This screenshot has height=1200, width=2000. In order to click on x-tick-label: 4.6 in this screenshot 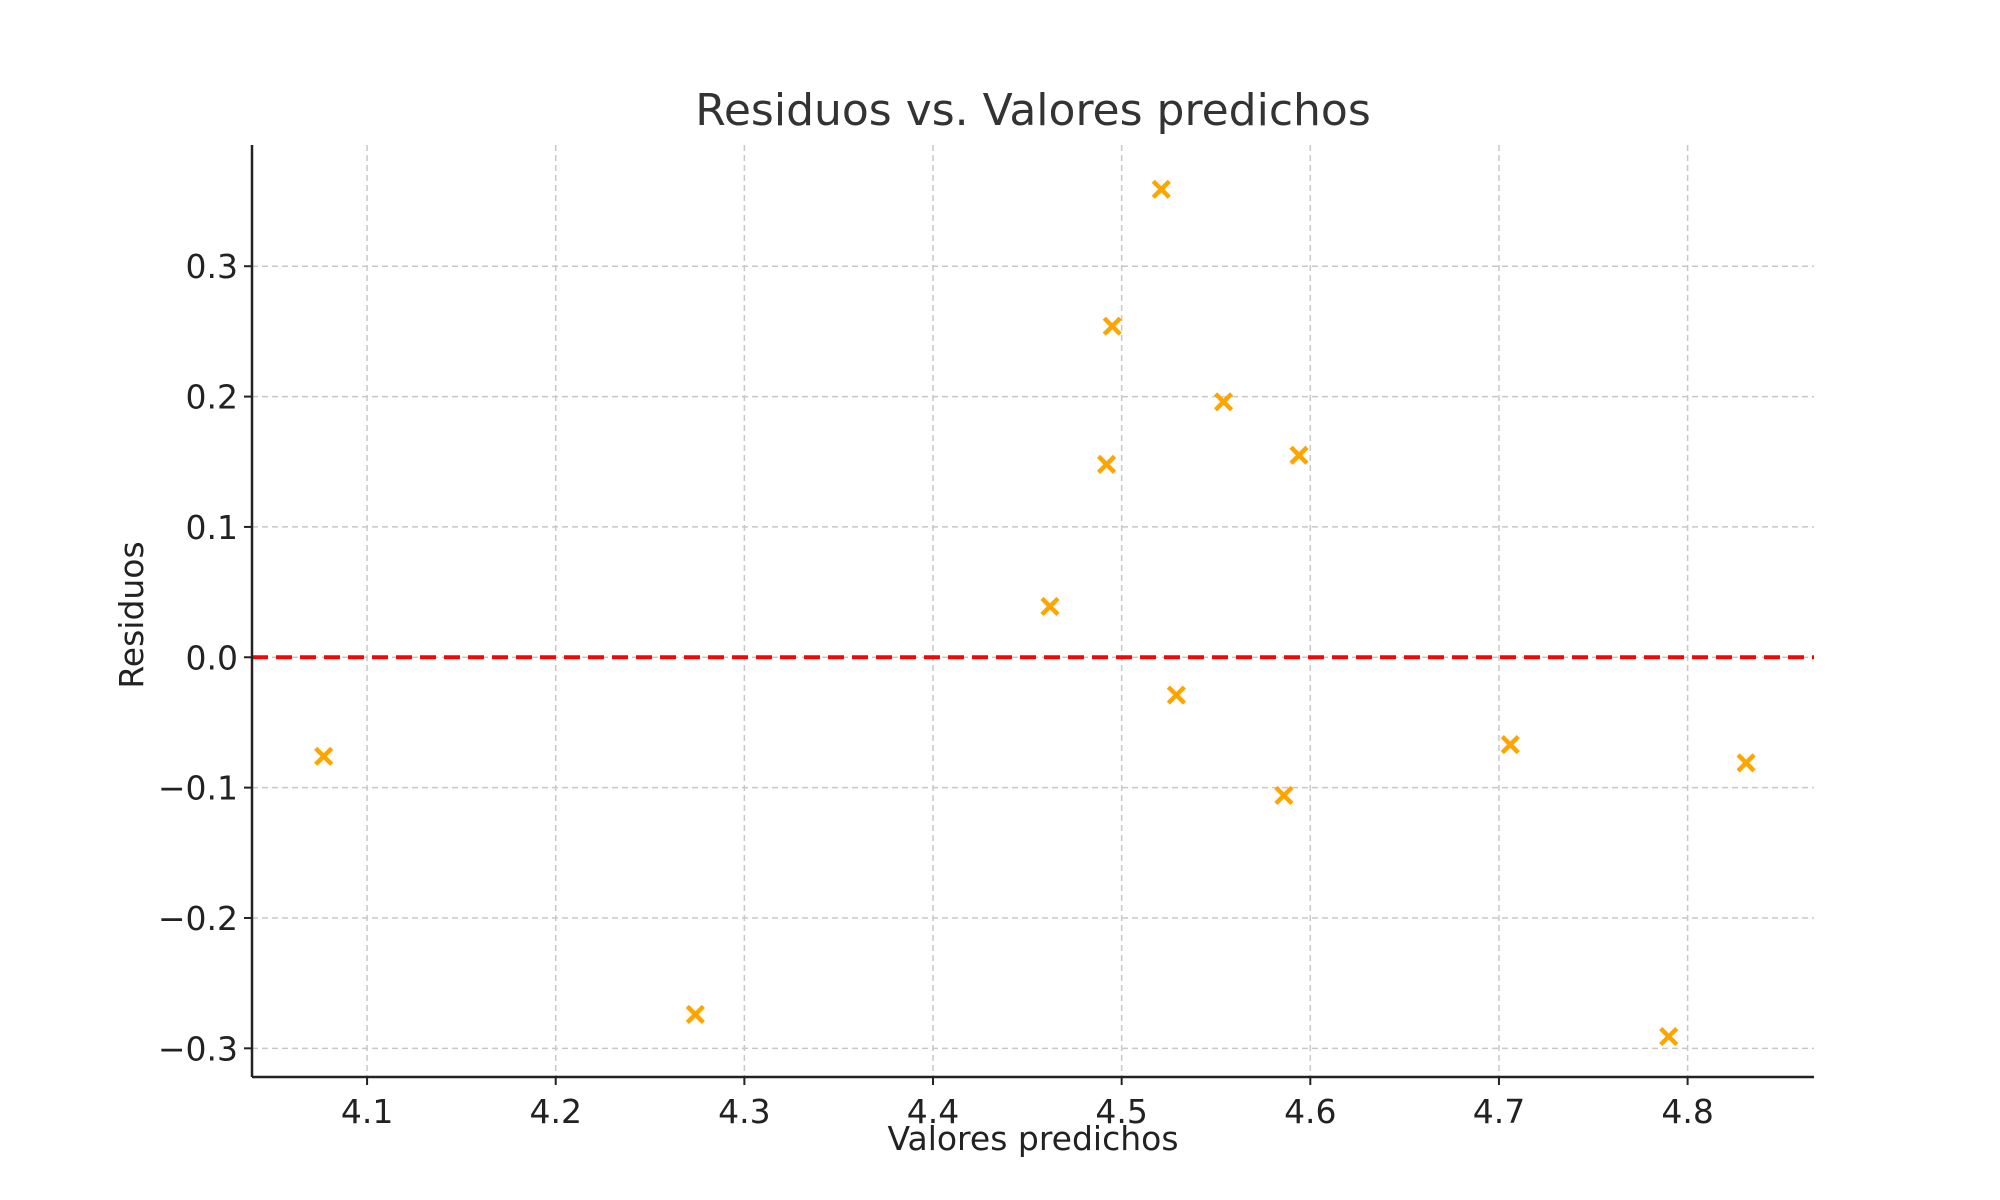, I will do `click(1310, 1111)`.